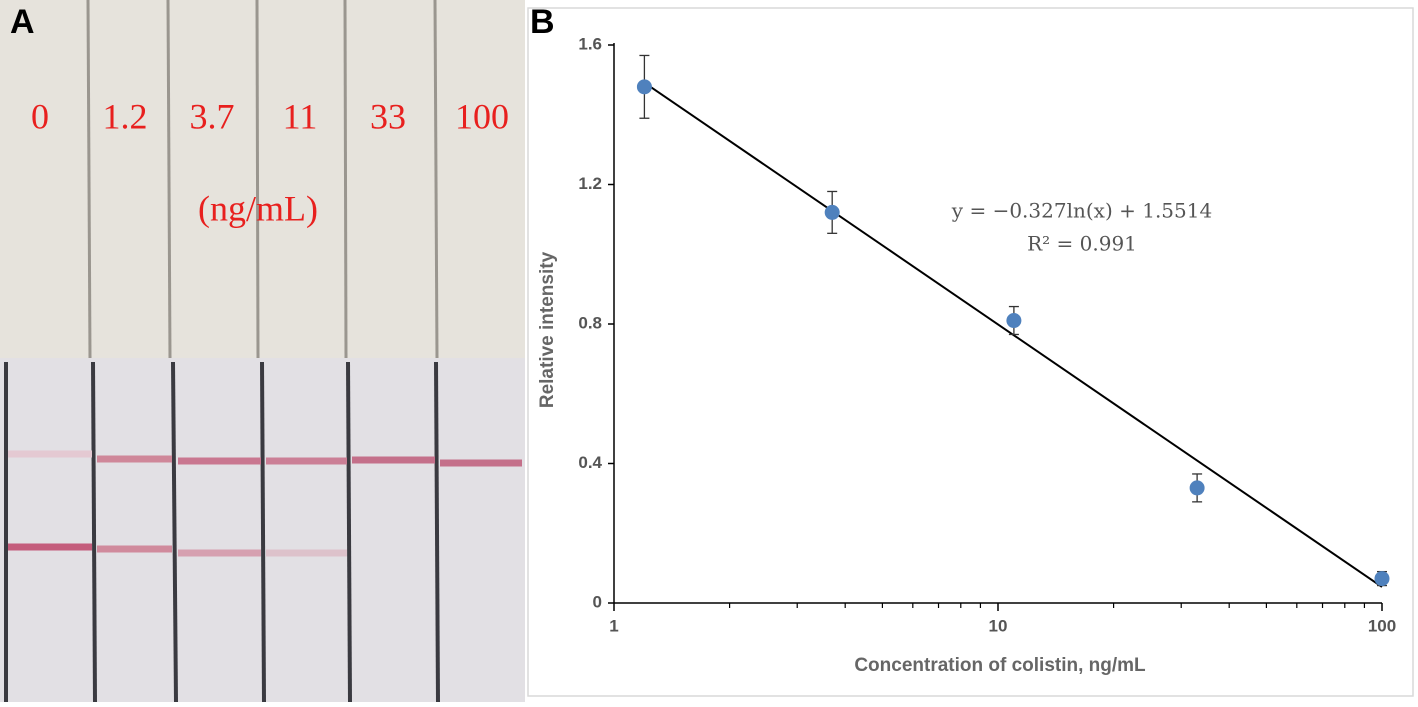 The image size is (1418, 707). Describe the element at coordinates (258, 208) in the screenshot. I see `unit-label: (ng/mL)` at that location.